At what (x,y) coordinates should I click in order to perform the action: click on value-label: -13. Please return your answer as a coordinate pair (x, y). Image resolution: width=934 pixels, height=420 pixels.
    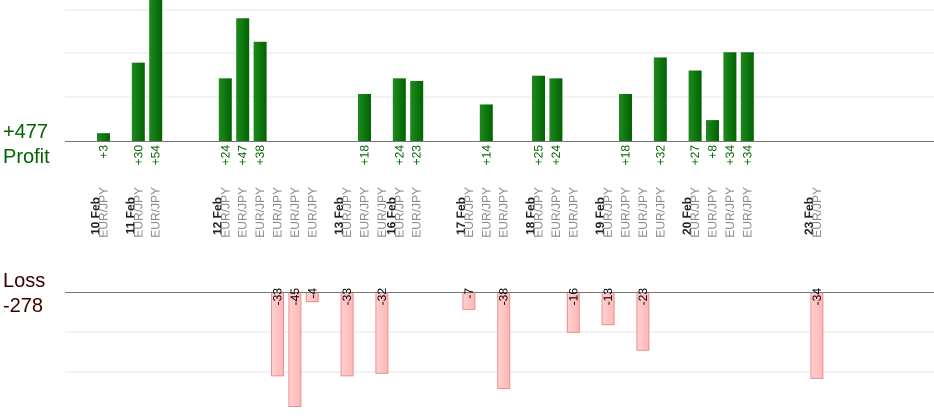
    Looking at the image, I should click on (608, 297).